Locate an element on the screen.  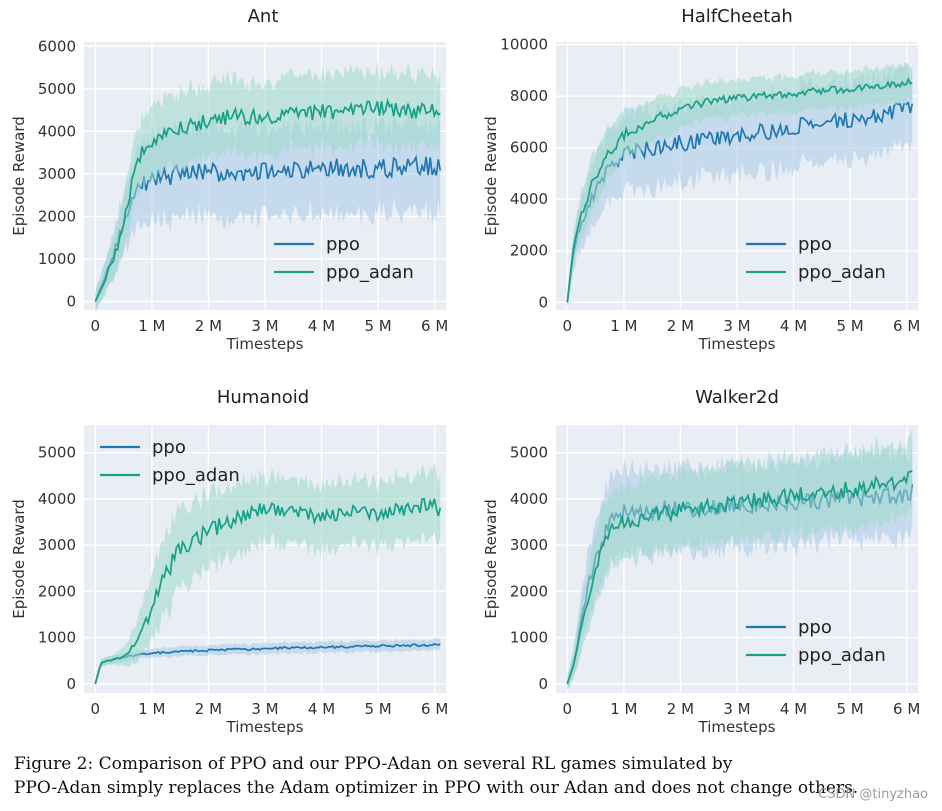
chart-title: Ant is located at coordinates (263, 16).